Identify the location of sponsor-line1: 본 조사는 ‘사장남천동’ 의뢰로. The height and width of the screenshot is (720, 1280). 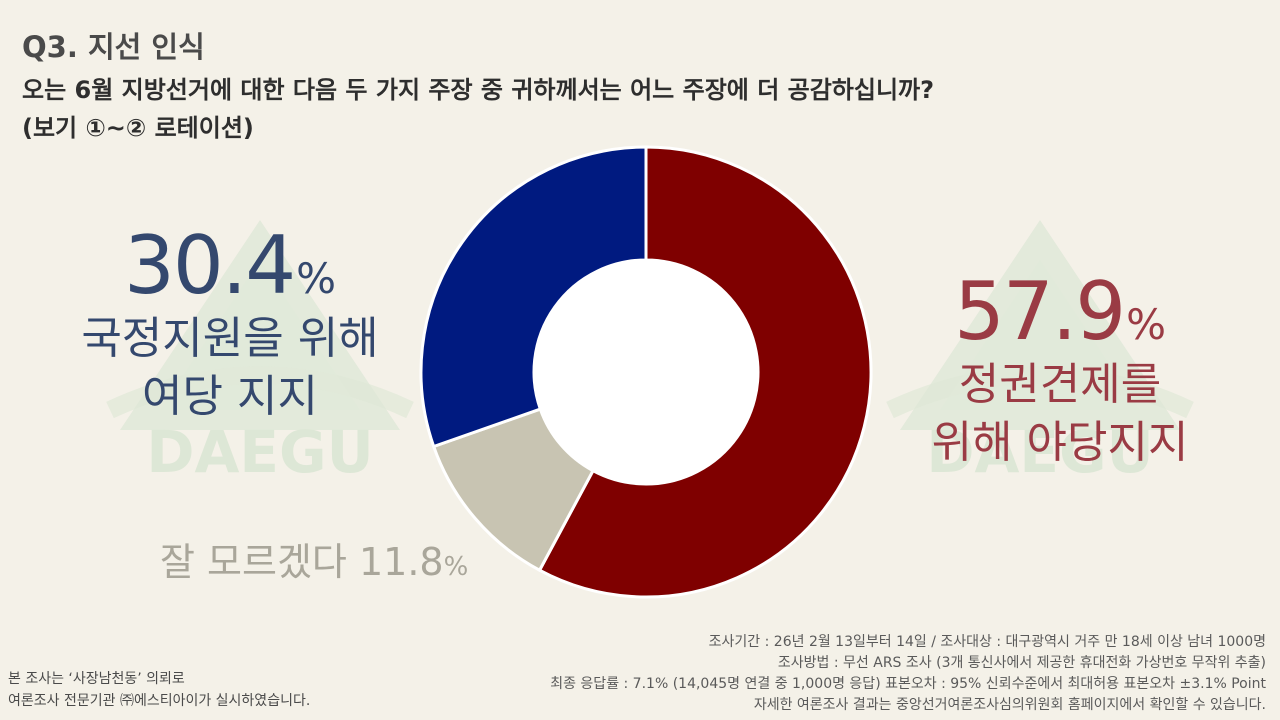
(96, 679).